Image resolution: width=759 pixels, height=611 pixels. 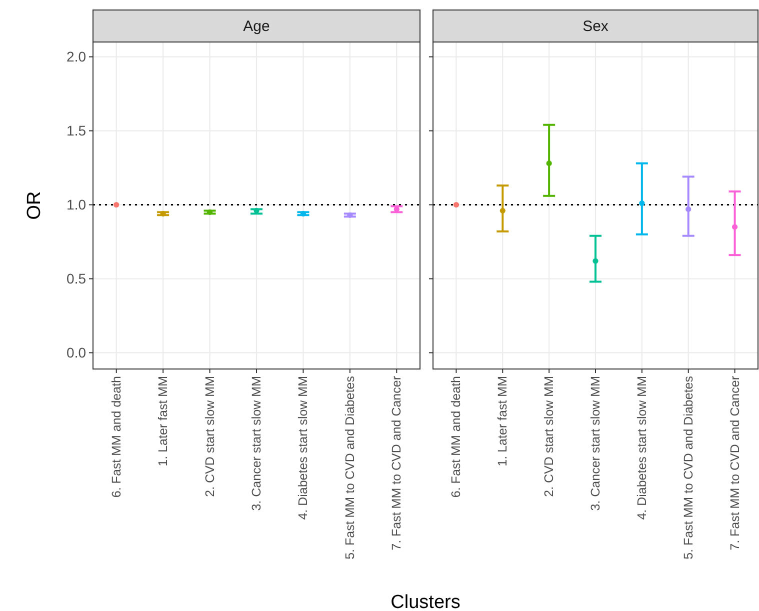 What do you see at coordinates (595, 26) in the screenshot?
I see `chart-title: Sex` at bounding box center [595, 26].